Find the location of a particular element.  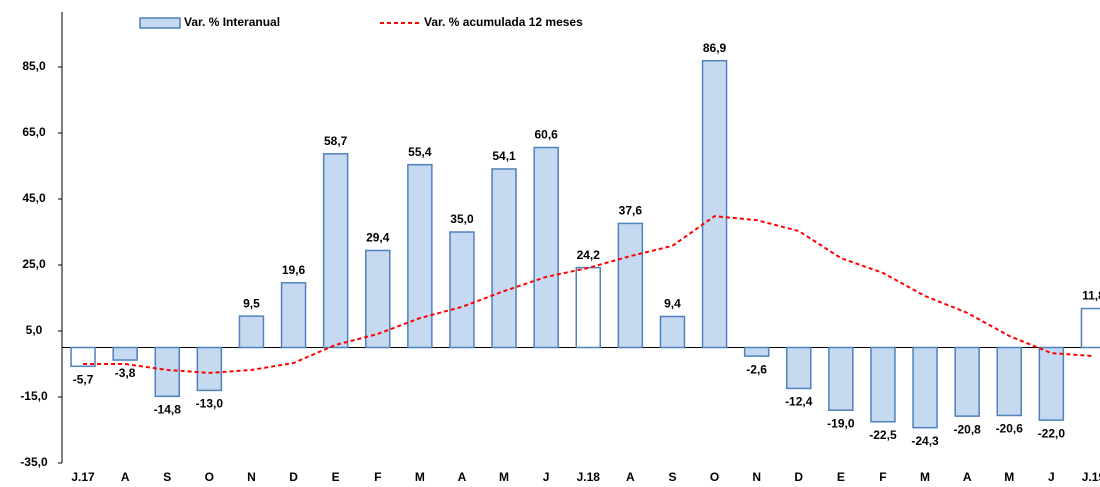

value-label: -3,8 is located at coordinates (125, 373).